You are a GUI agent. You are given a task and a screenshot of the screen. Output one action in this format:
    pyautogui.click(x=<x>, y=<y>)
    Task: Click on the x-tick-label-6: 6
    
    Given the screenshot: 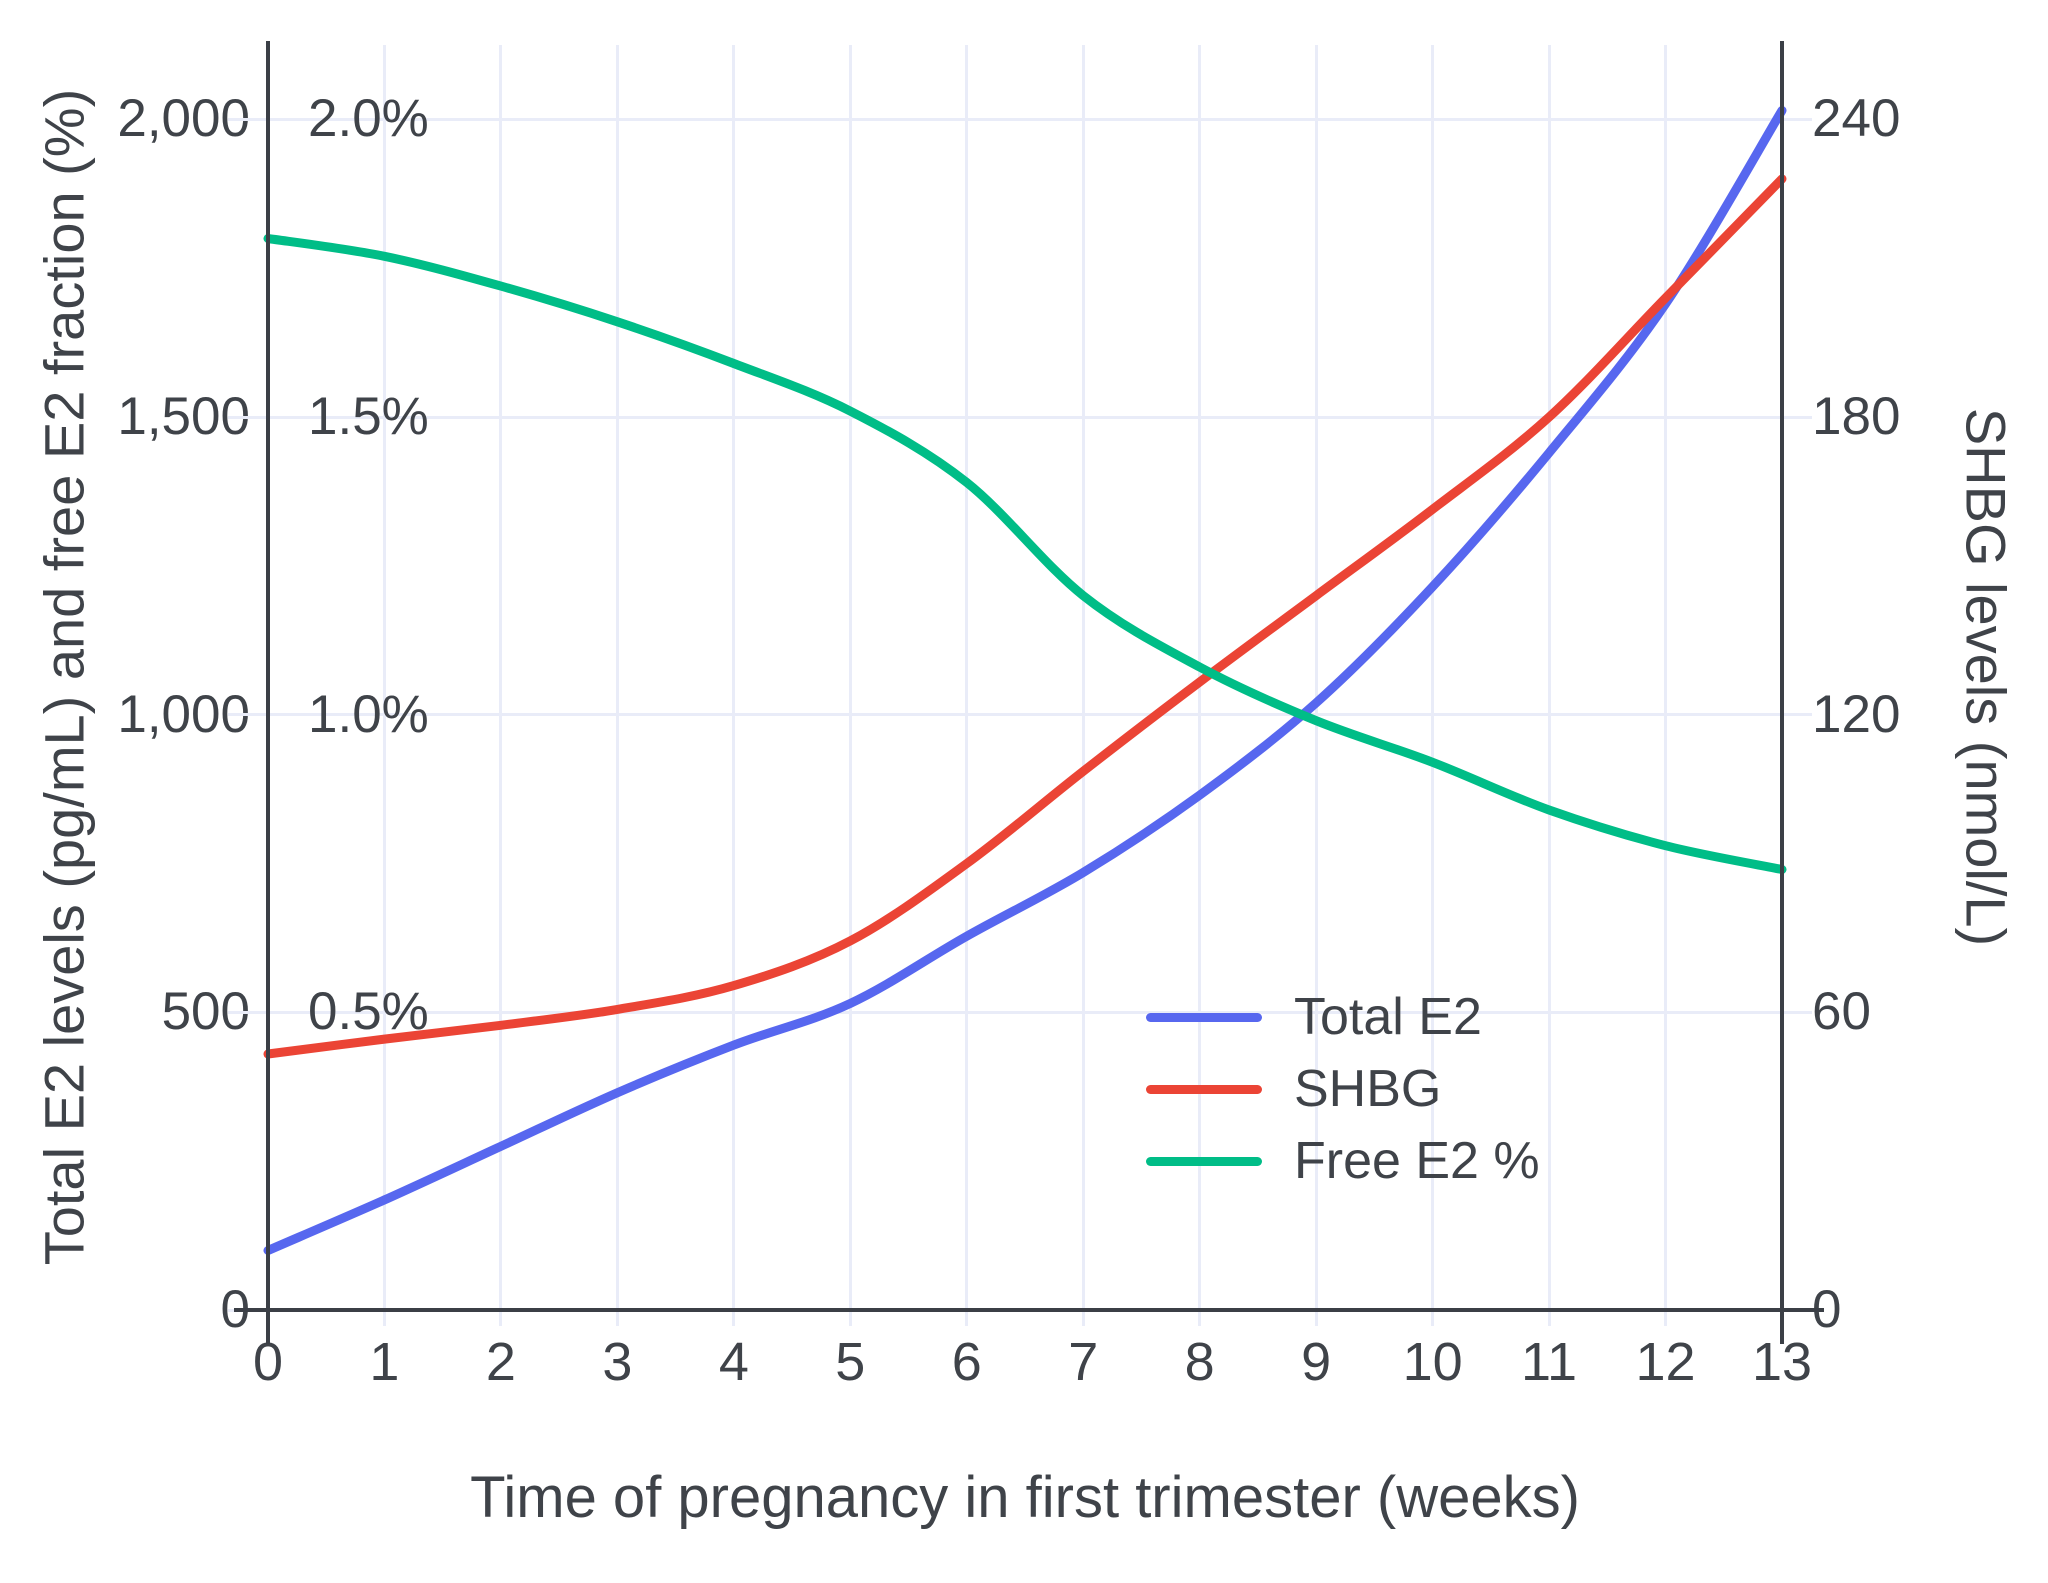 What is the action you would take?
    pyautogui.click(x=966, y=1362)
    